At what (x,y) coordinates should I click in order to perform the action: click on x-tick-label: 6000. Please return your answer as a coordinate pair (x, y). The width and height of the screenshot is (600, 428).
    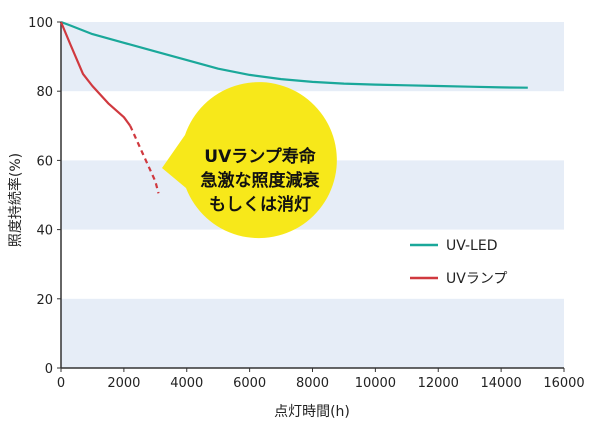
    Looking at the image, I should click on (249, 383).